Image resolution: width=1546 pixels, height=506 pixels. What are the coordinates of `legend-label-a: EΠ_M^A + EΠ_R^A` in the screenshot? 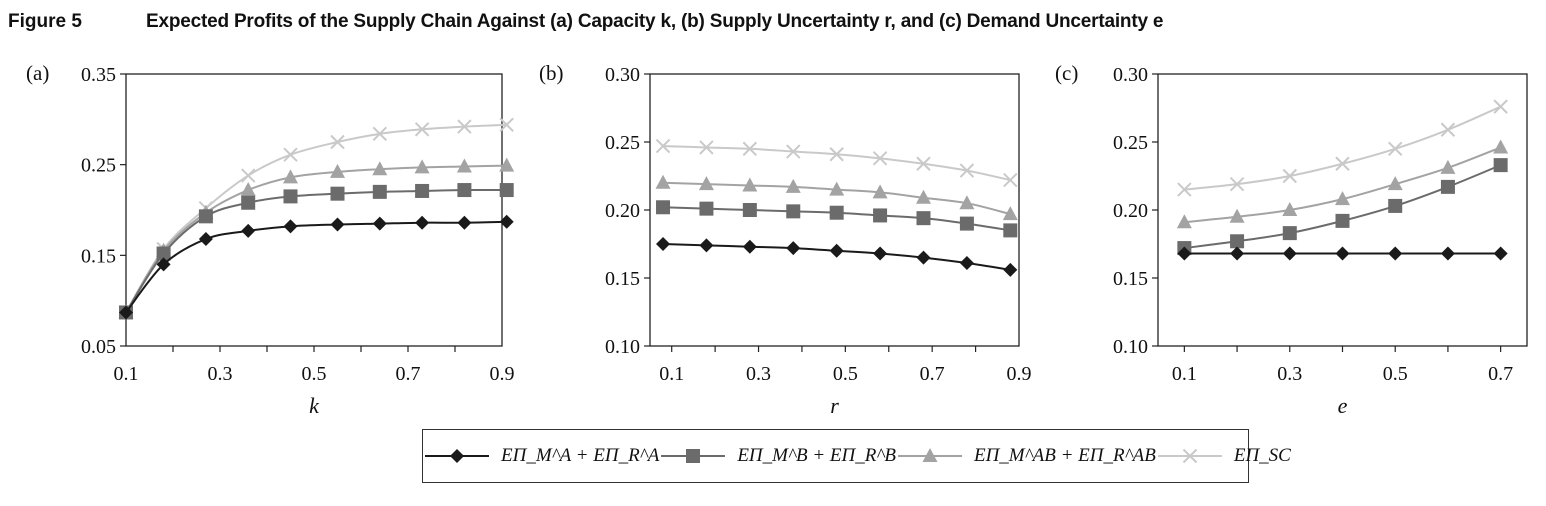 It's located at (580, 455).